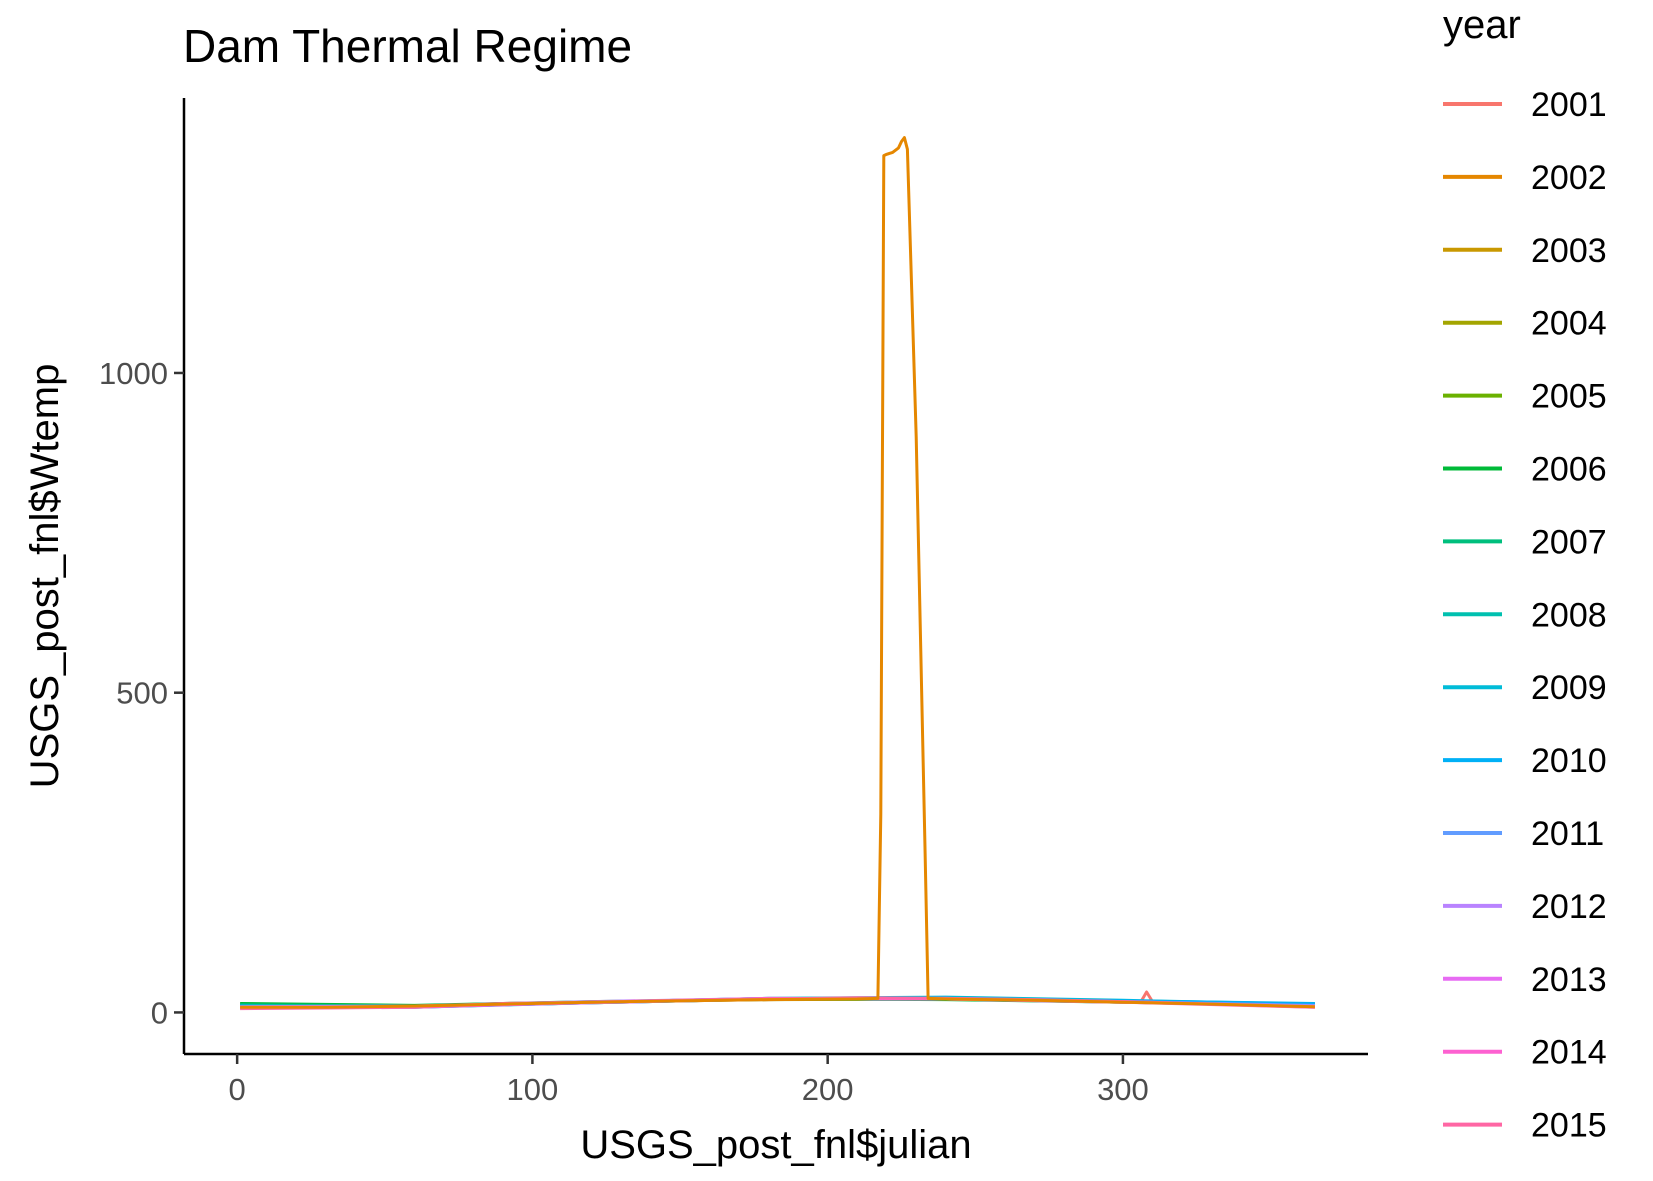  Describe the element at coordinates (1525, 105) in the screenshot. I see `legend-item-2001: 2001` at that location.